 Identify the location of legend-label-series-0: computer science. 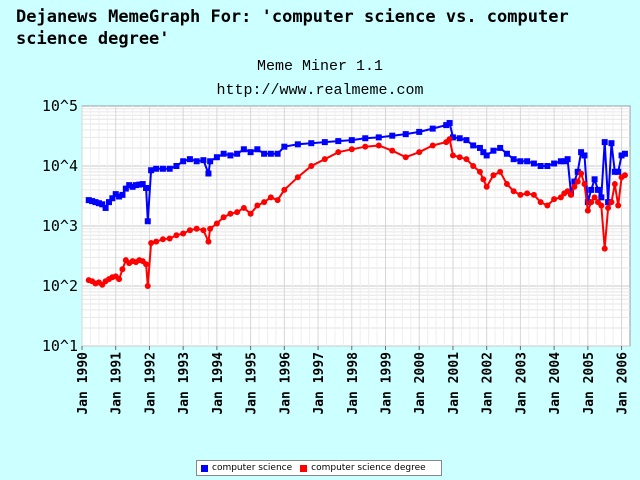
(252, 468).